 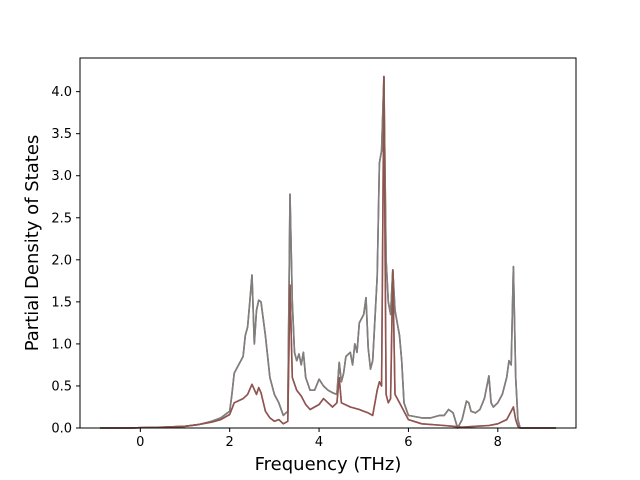 I want to click on y-tick-label: 1.5, so click(x=61, y=302).